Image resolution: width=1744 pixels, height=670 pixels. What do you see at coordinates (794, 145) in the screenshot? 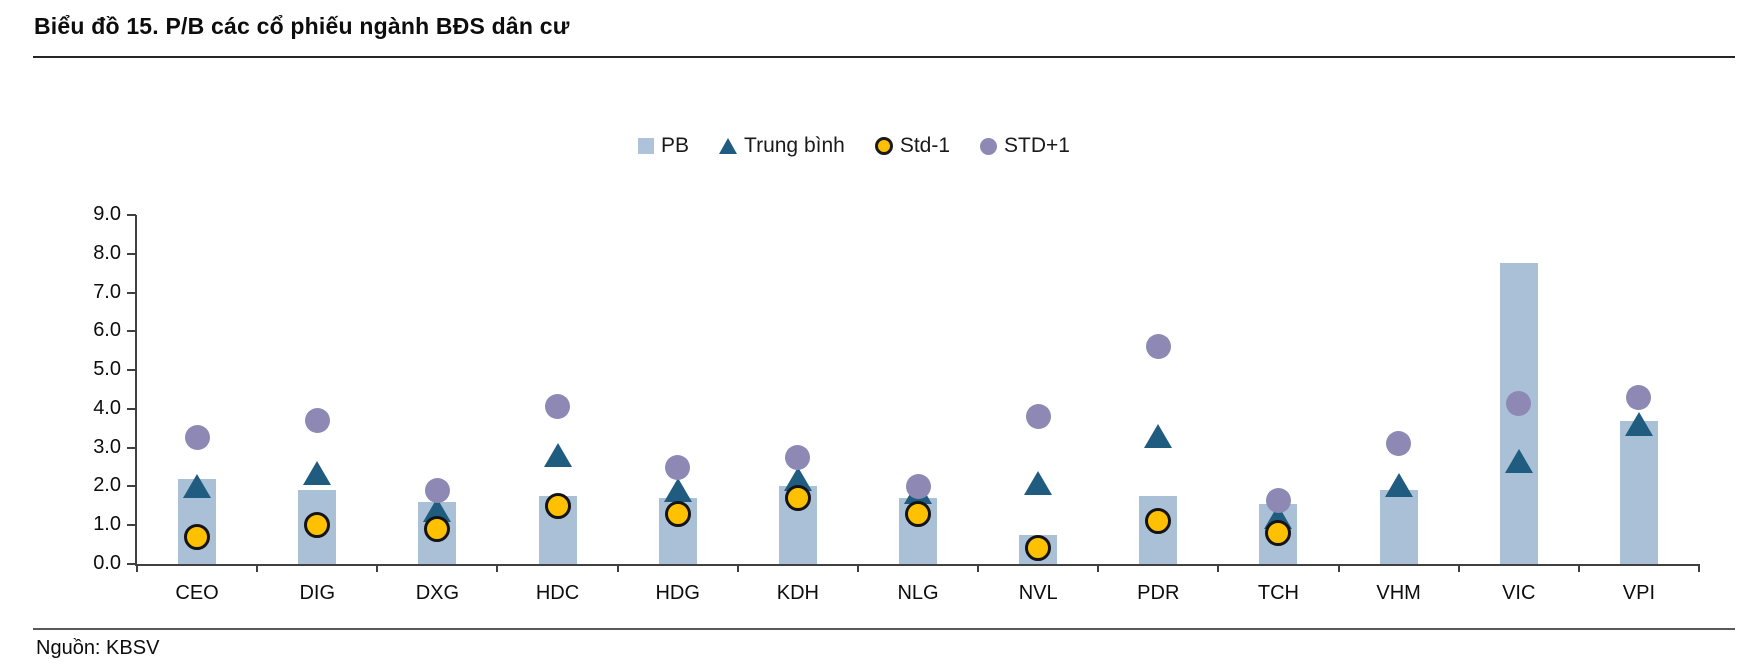
I see `legend-label: Trung bình` at bounding box center [794, 145].